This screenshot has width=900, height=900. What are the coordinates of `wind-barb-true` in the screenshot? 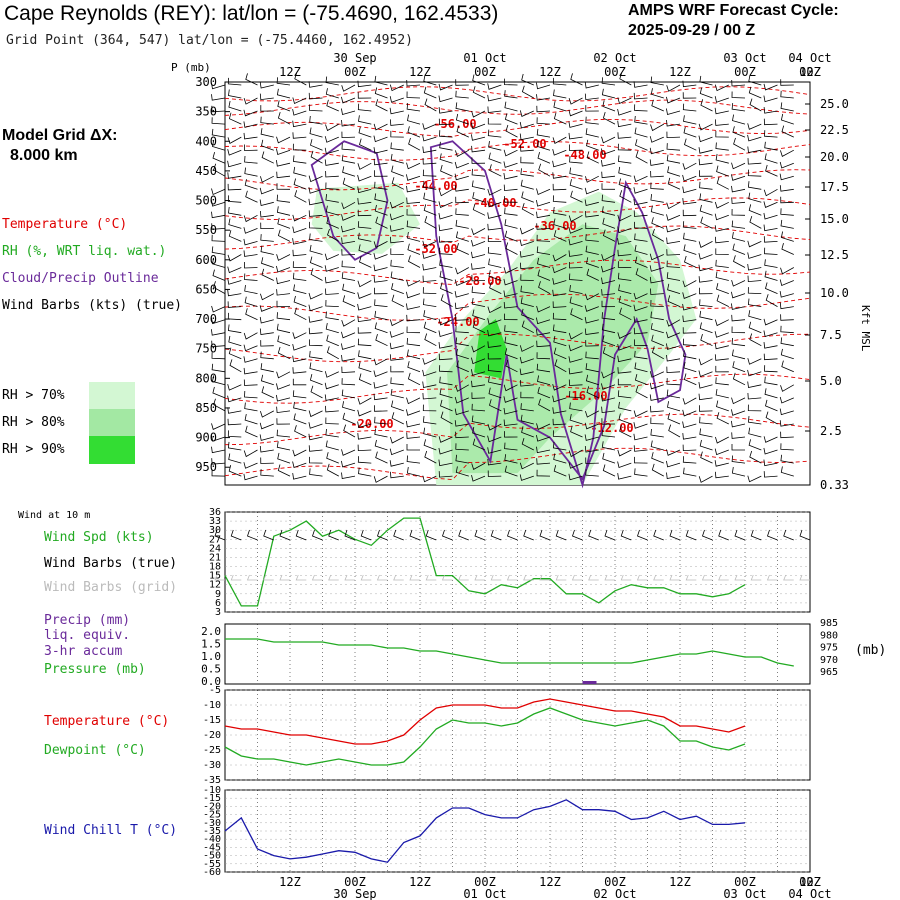 It's located at (220, 535).